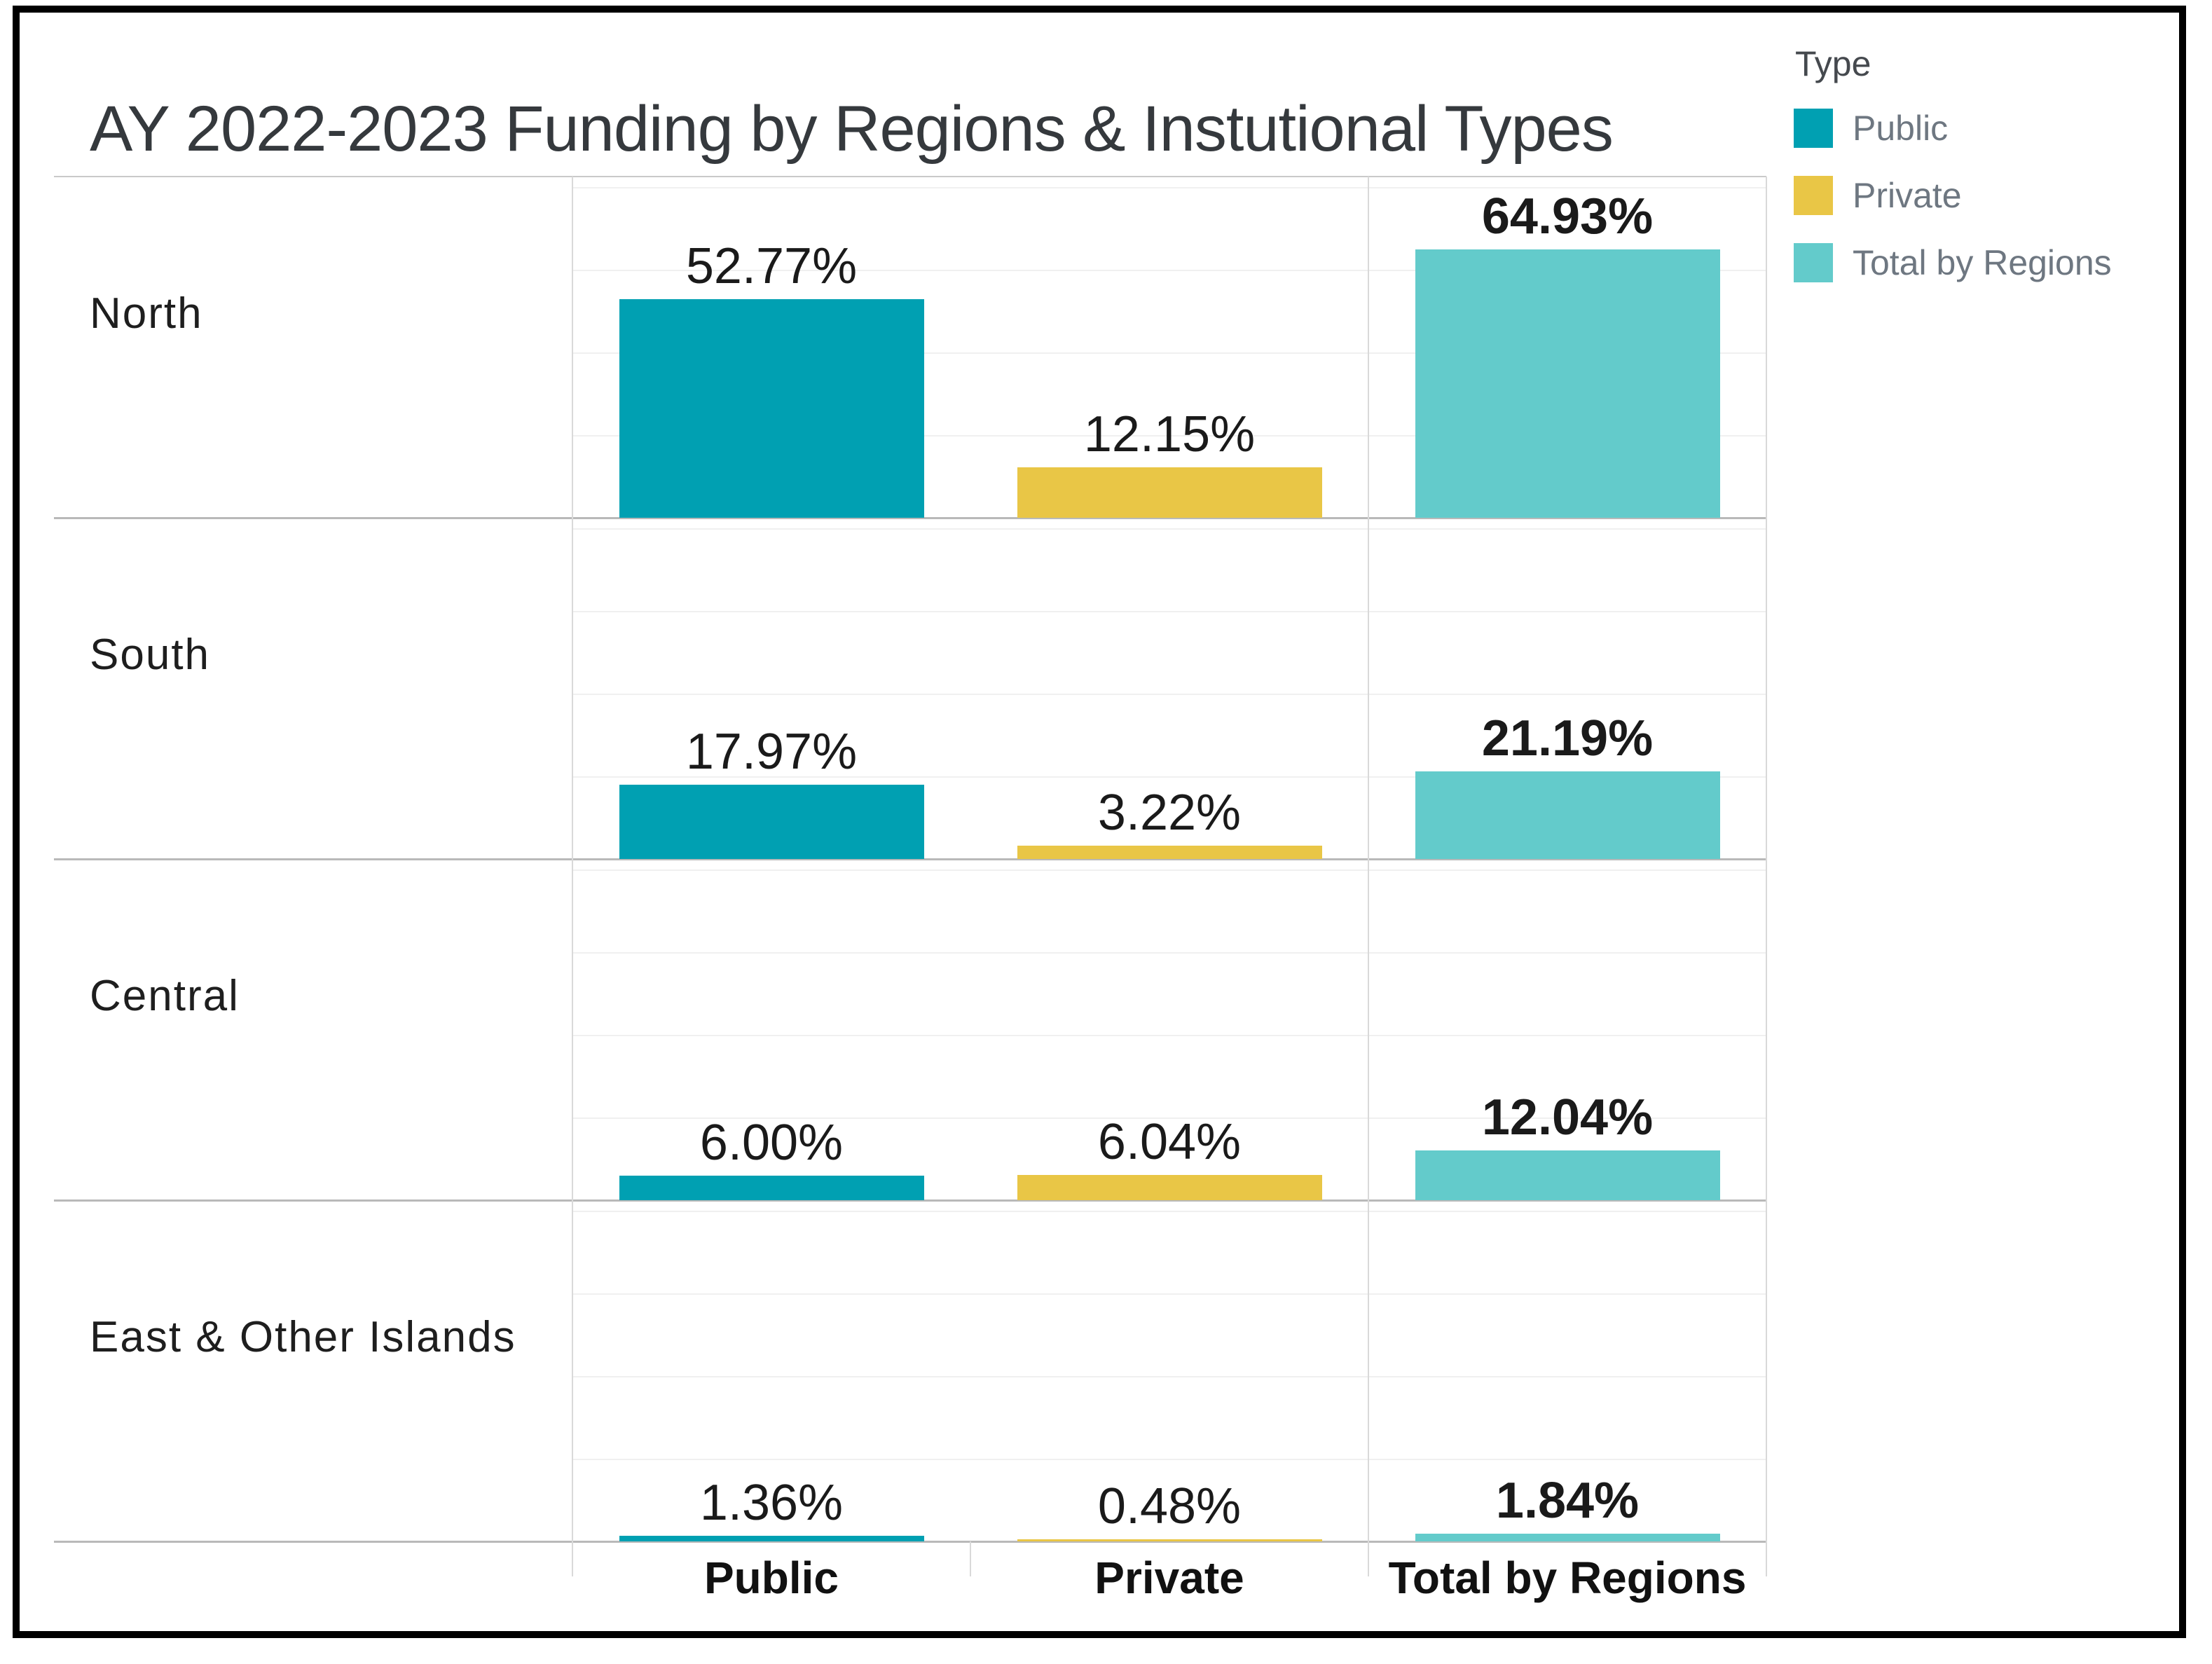 This screenshot has width=2212, height=1664. Describe the element at coordinates (165, 996) in the screenshot. I see `region-label-central: Central` at that location.